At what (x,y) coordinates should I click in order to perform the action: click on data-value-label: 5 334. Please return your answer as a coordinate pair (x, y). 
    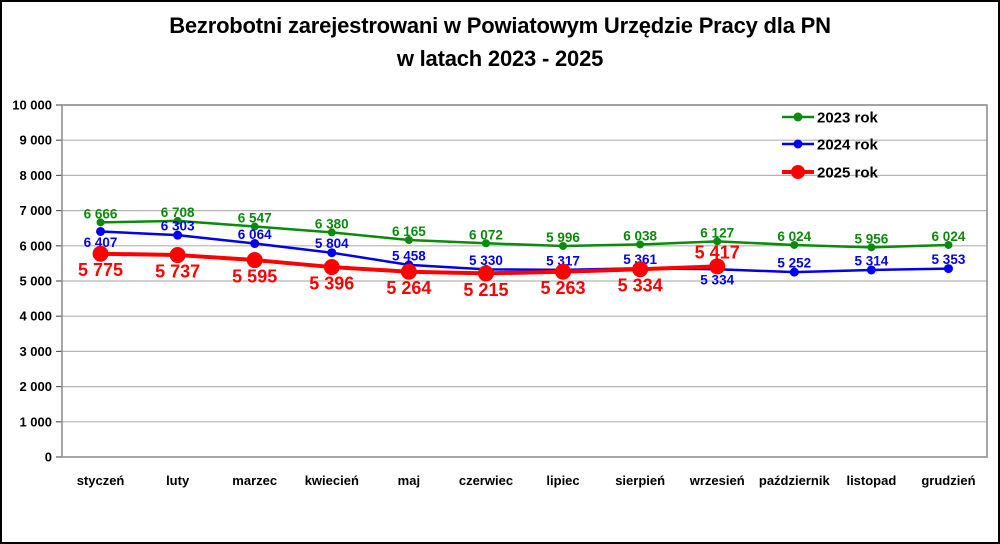
    Looking at the image, I should click on (717, 280).